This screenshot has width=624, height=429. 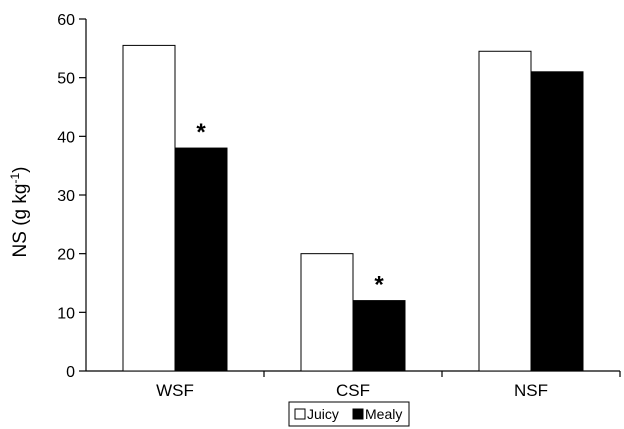 I want to click on bar-nsf-mealy, so click(x=557, y=221).